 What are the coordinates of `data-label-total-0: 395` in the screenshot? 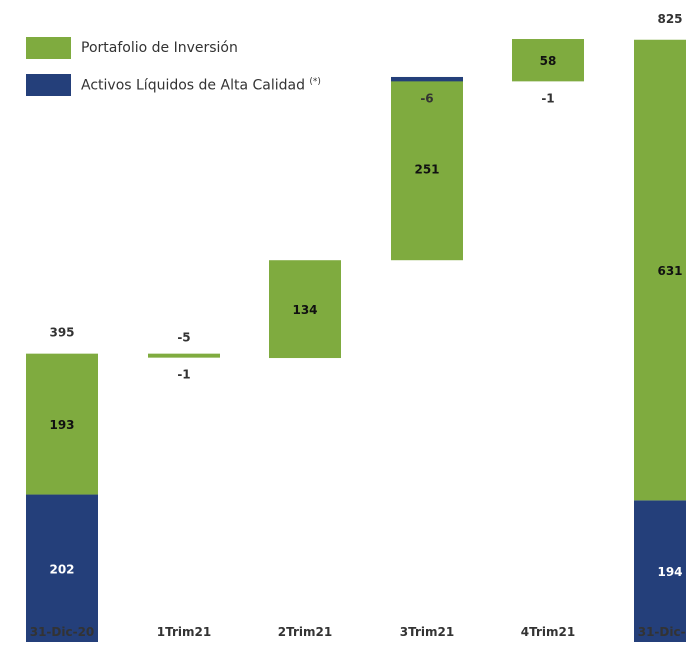 It's located at (61, 333).